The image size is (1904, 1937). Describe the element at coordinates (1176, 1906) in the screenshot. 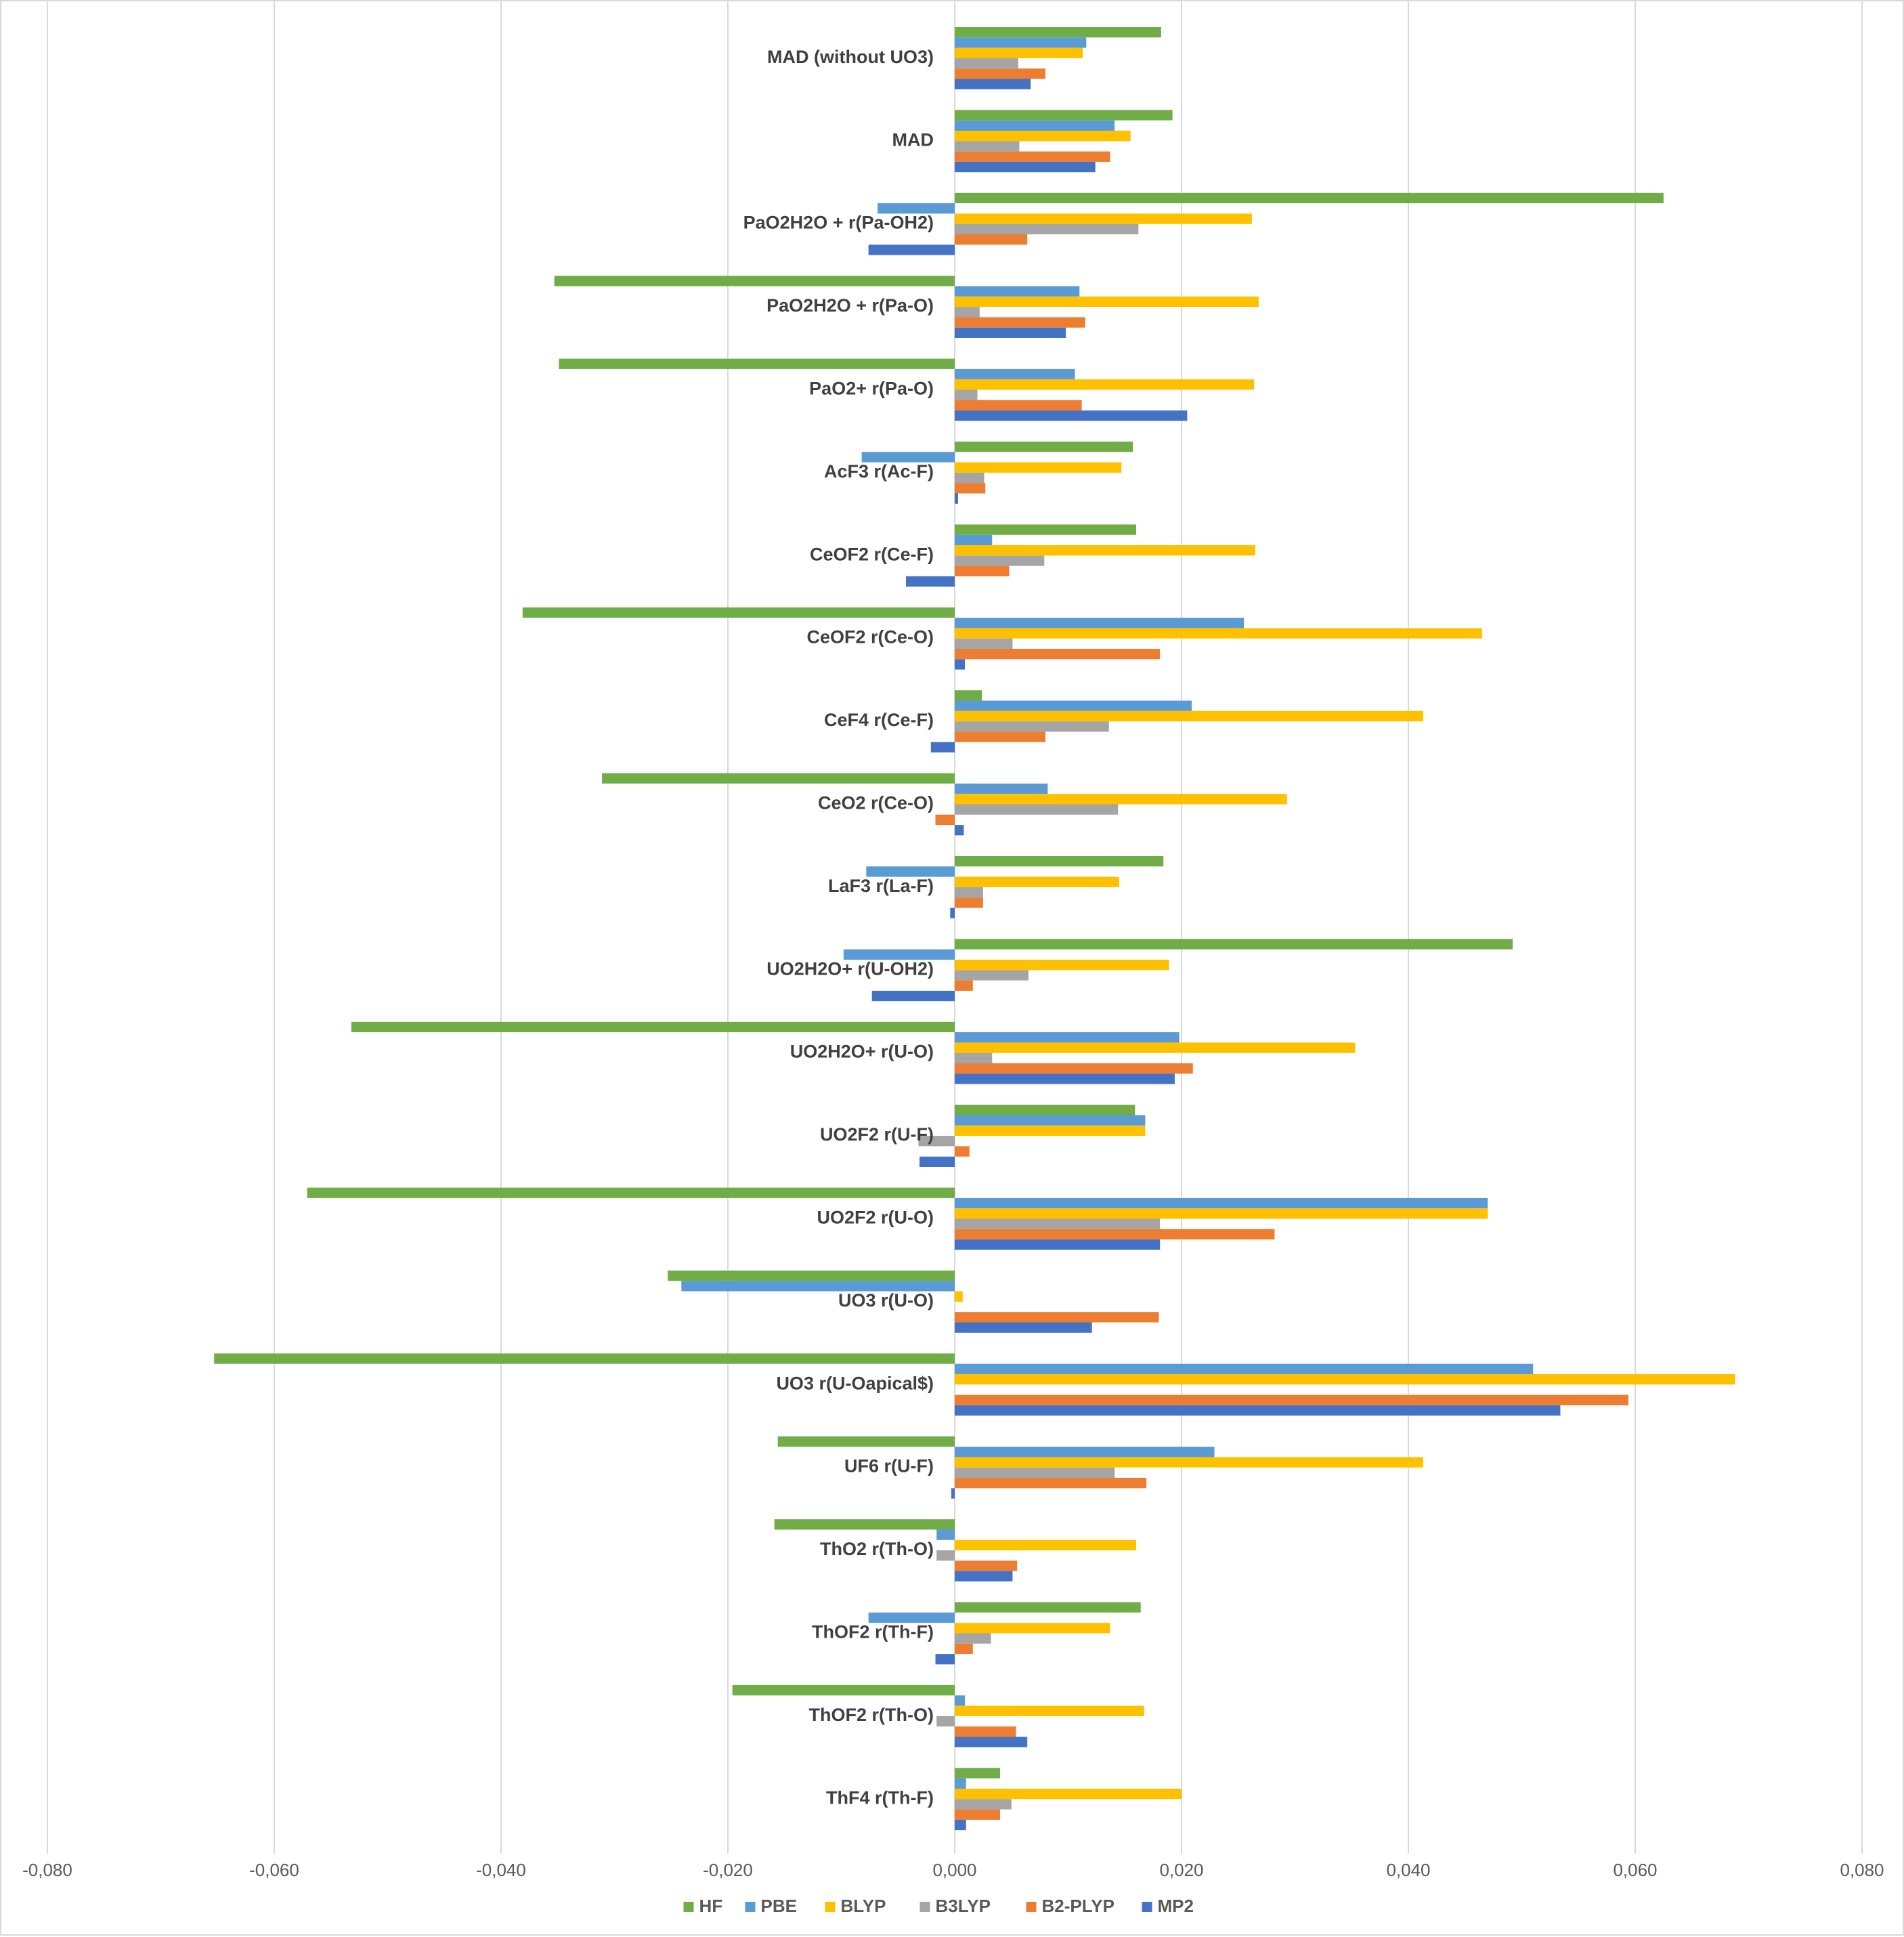

I see `legend-label-mp2: MP2` at that location.